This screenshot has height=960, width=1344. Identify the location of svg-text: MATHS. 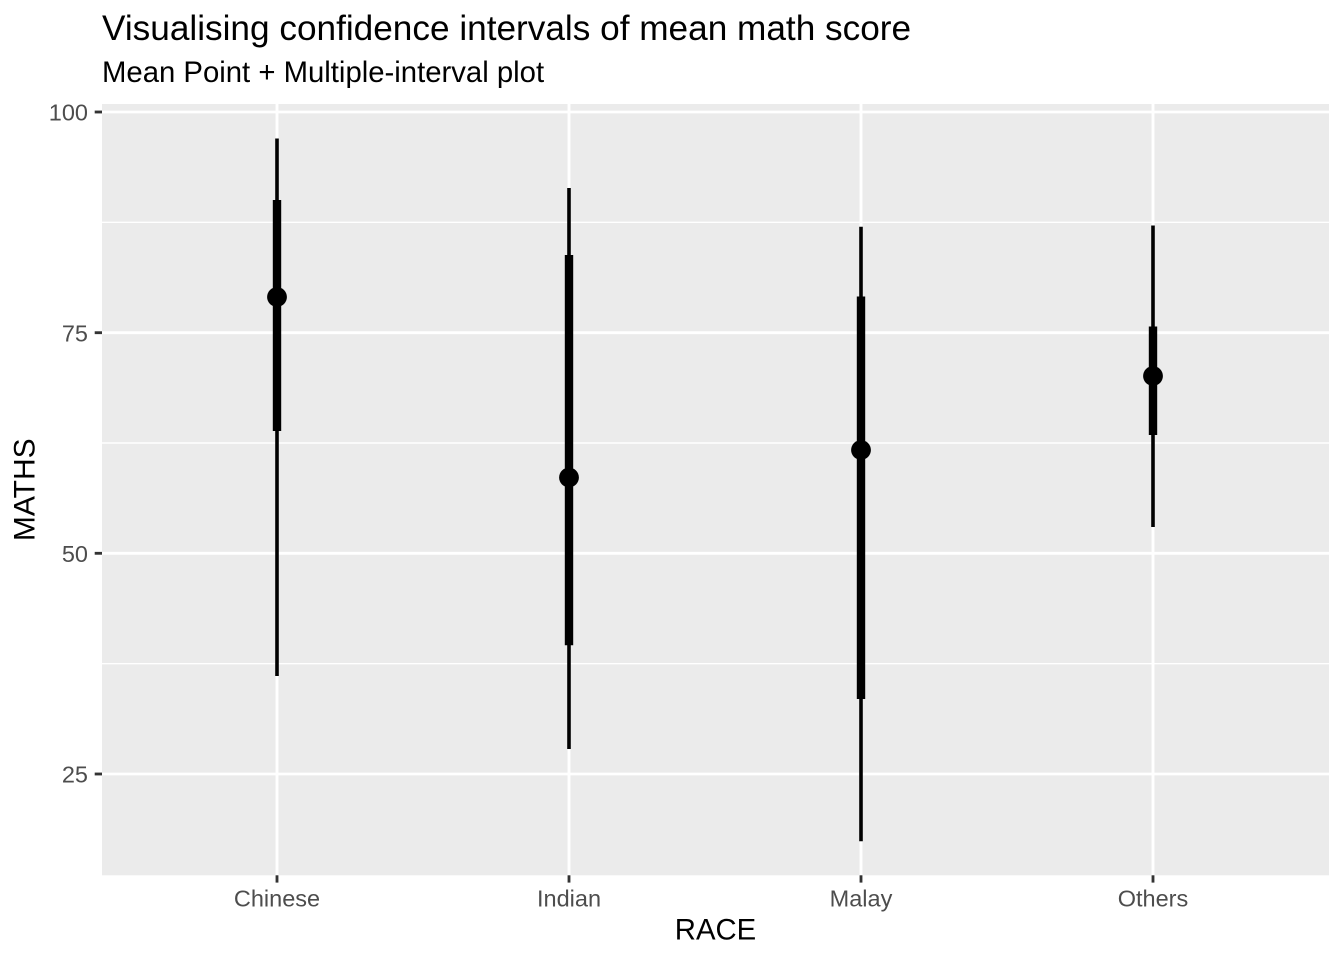
(24, 489).